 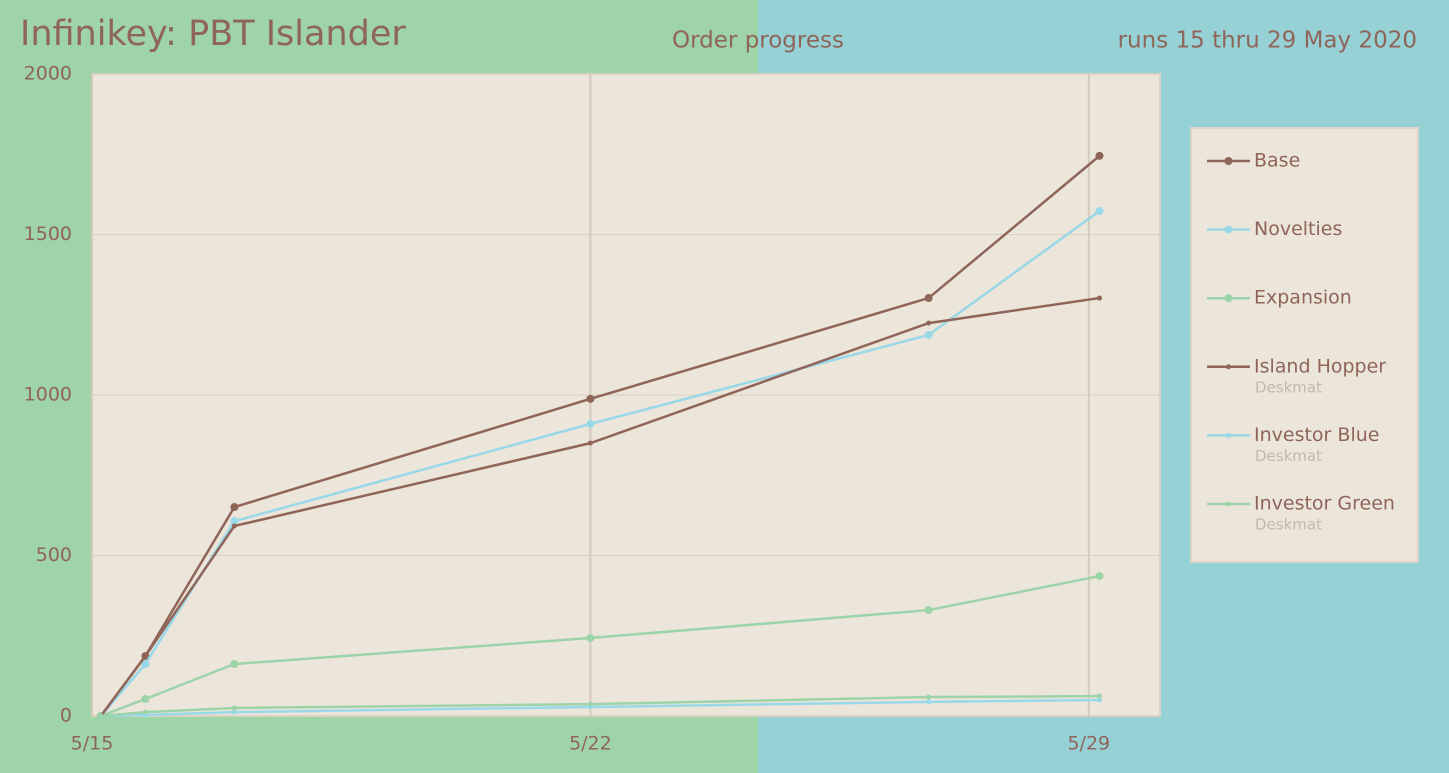 What do you see at coordinates (590, 744) in the screenshot?
I see `x-tick-label: 5/22` at bounding box center [590, 744].